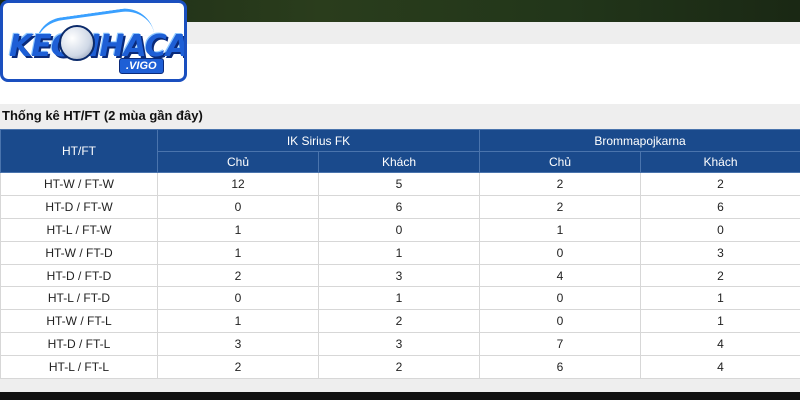  What do you see at coordinates (79, 298) in the screenshot?
I see `row-label: HT-L / FT-D` at bounding box center [79, 298].